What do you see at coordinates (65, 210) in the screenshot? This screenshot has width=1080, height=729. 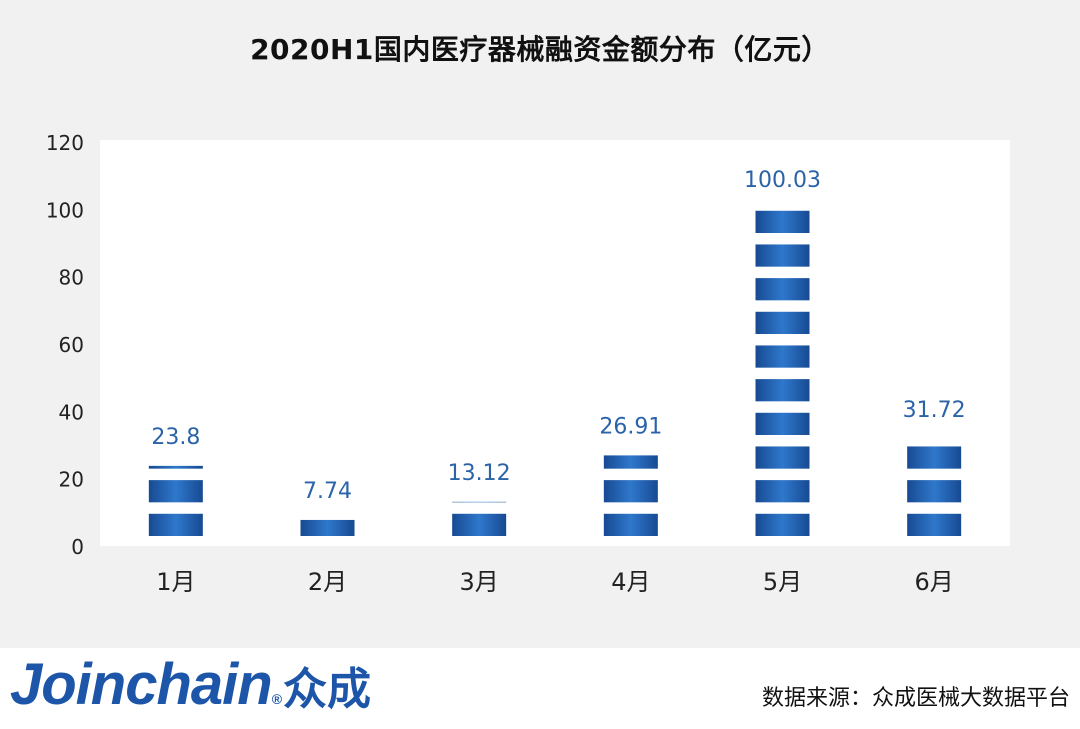 I see `y-tick-label: 100` at bounding box center [65, 210].